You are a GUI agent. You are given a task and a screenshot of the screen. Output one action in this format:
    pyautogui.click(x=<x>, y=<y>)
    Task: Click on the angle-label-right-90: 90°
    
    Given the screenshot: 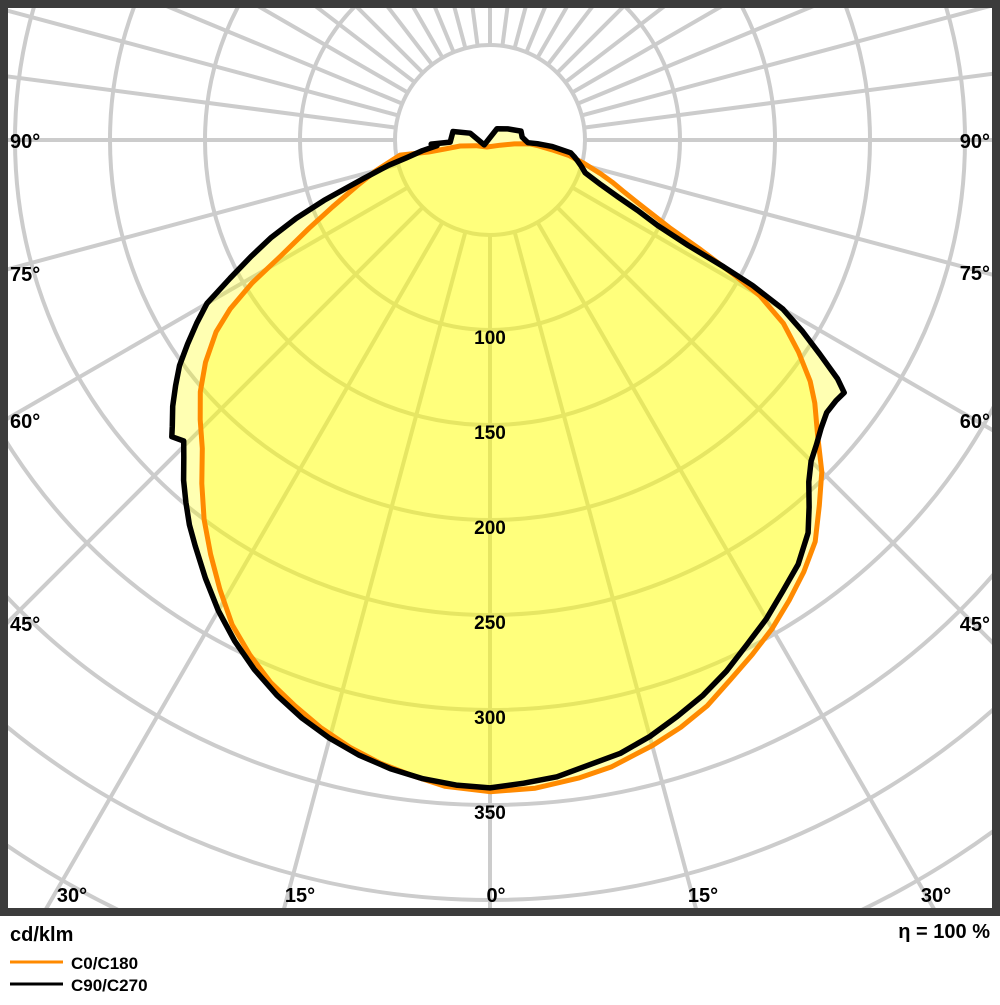 What is the action you would take?
    pyautogui.click(x=975, y=142)
    